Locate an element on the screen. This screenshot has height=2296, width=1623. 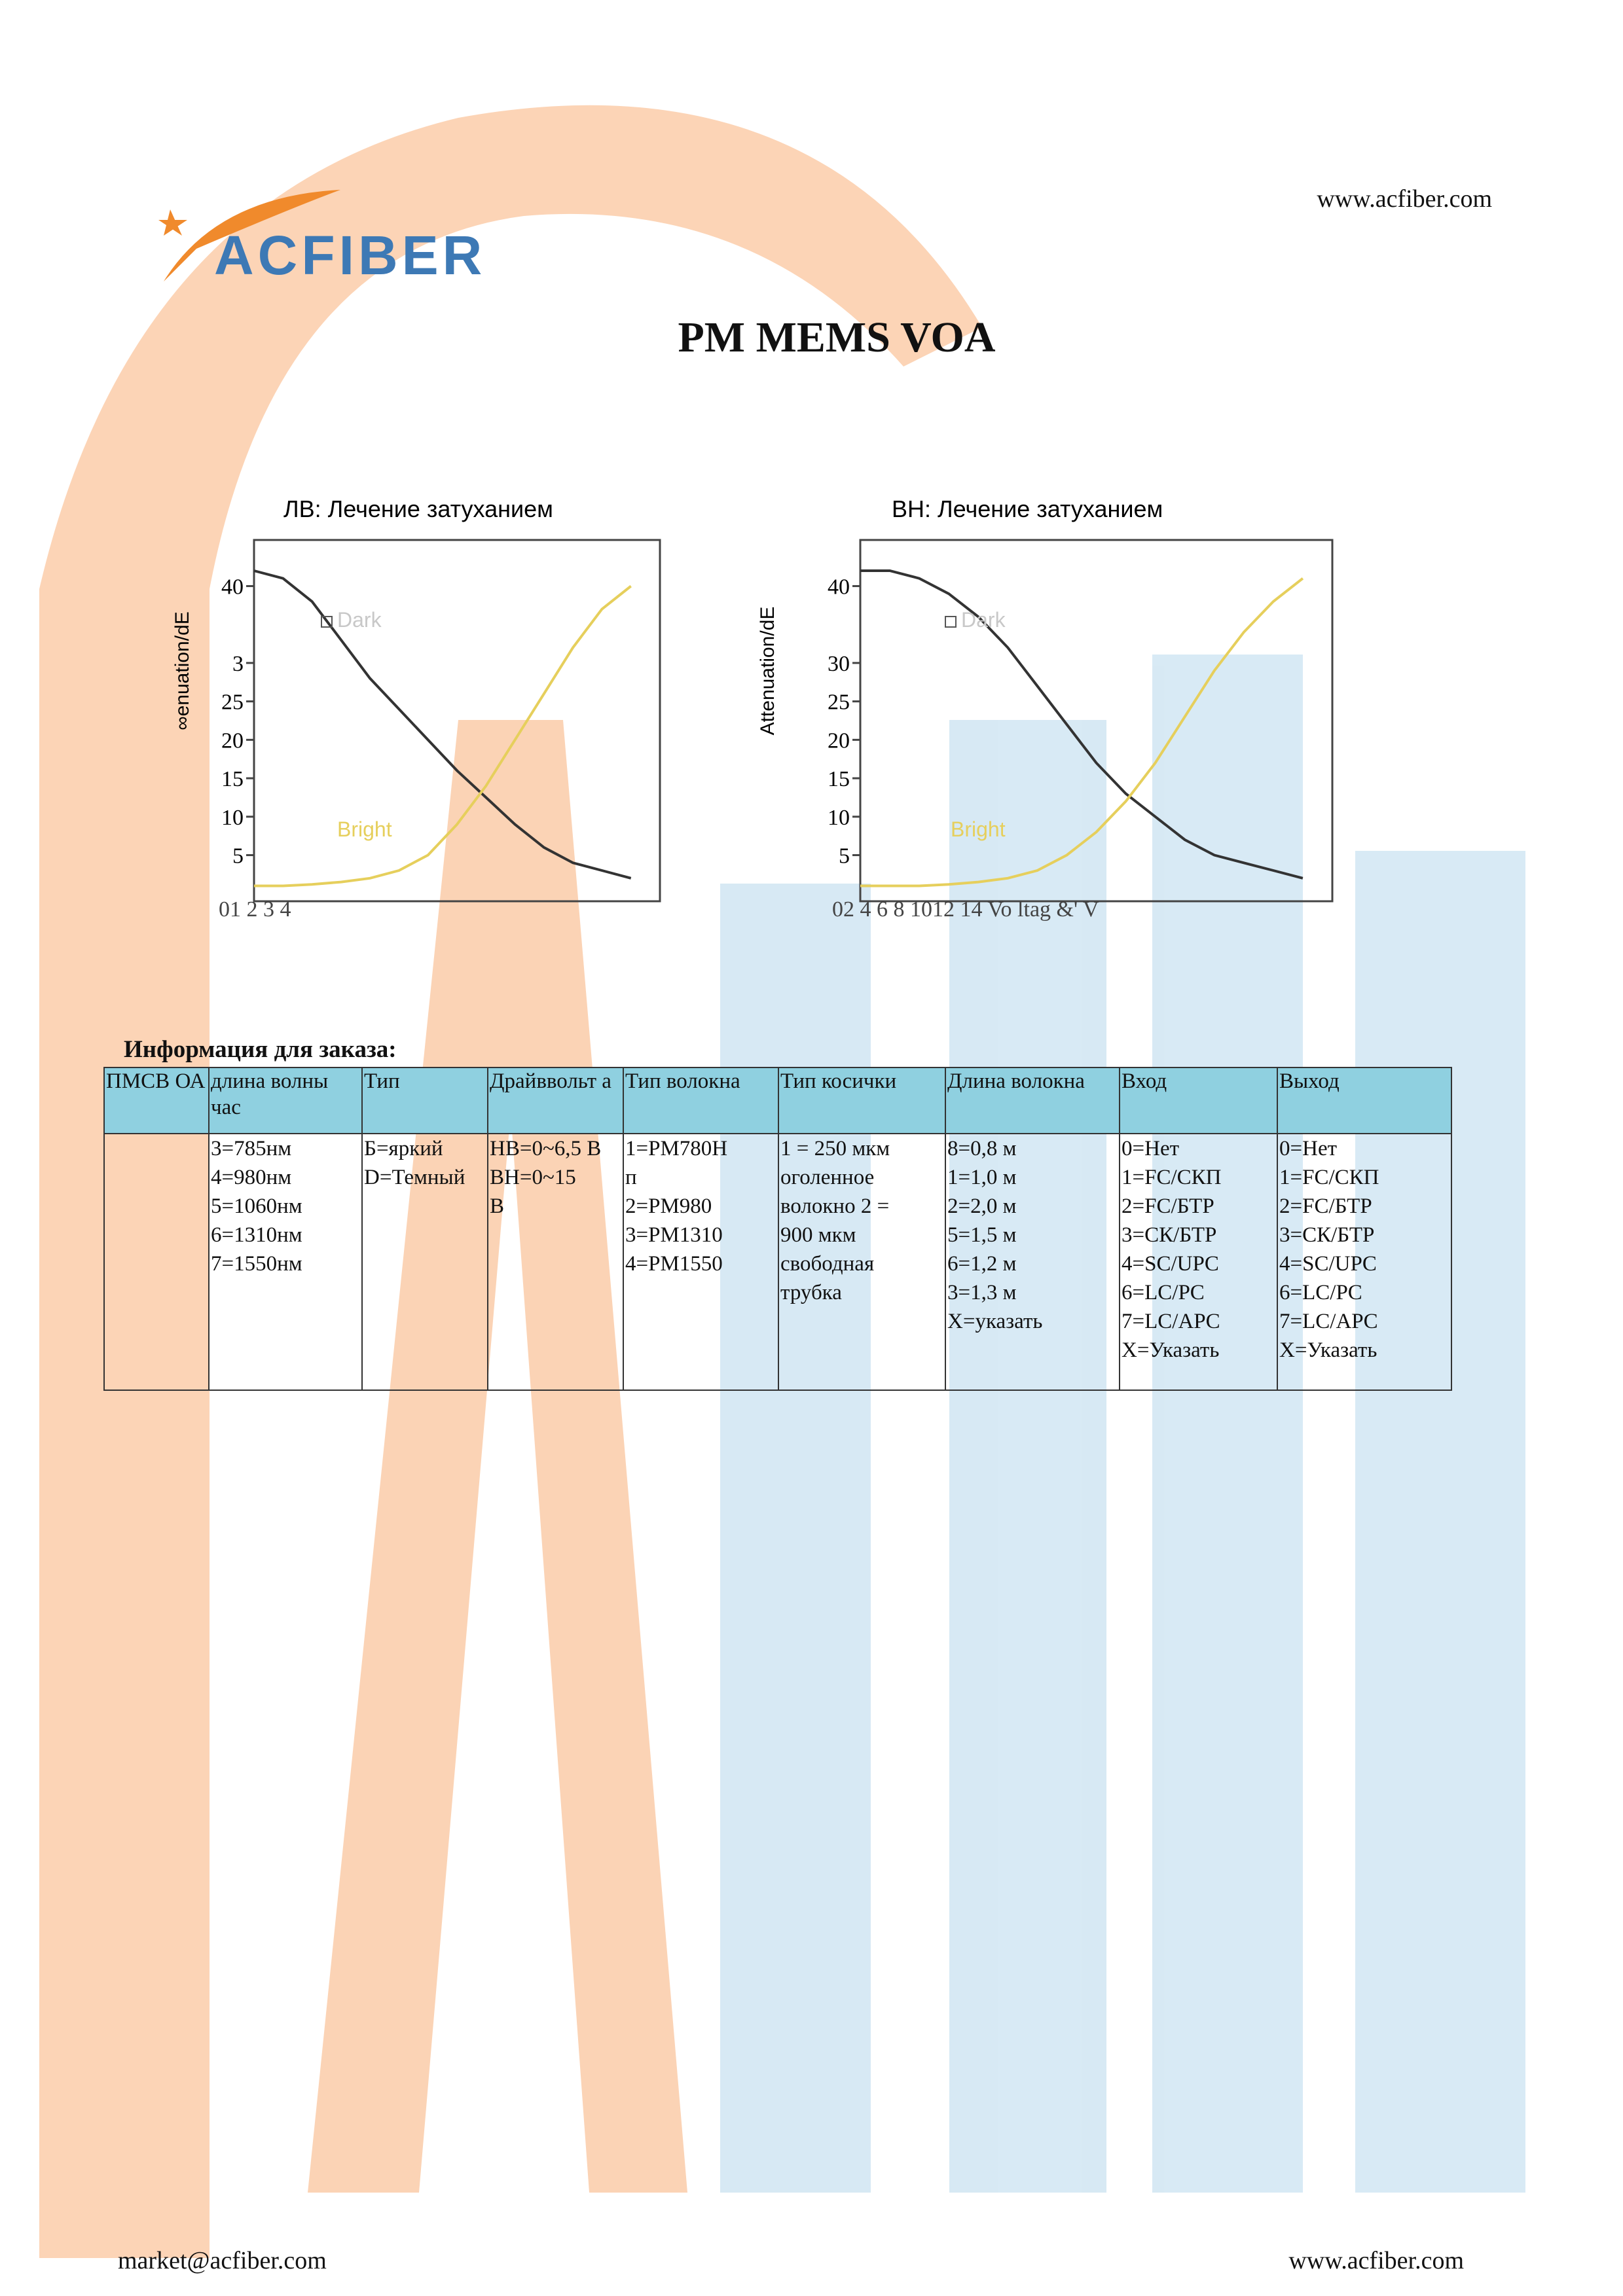
cell-line: 900 мкм is located at coordinates (818, 1235).